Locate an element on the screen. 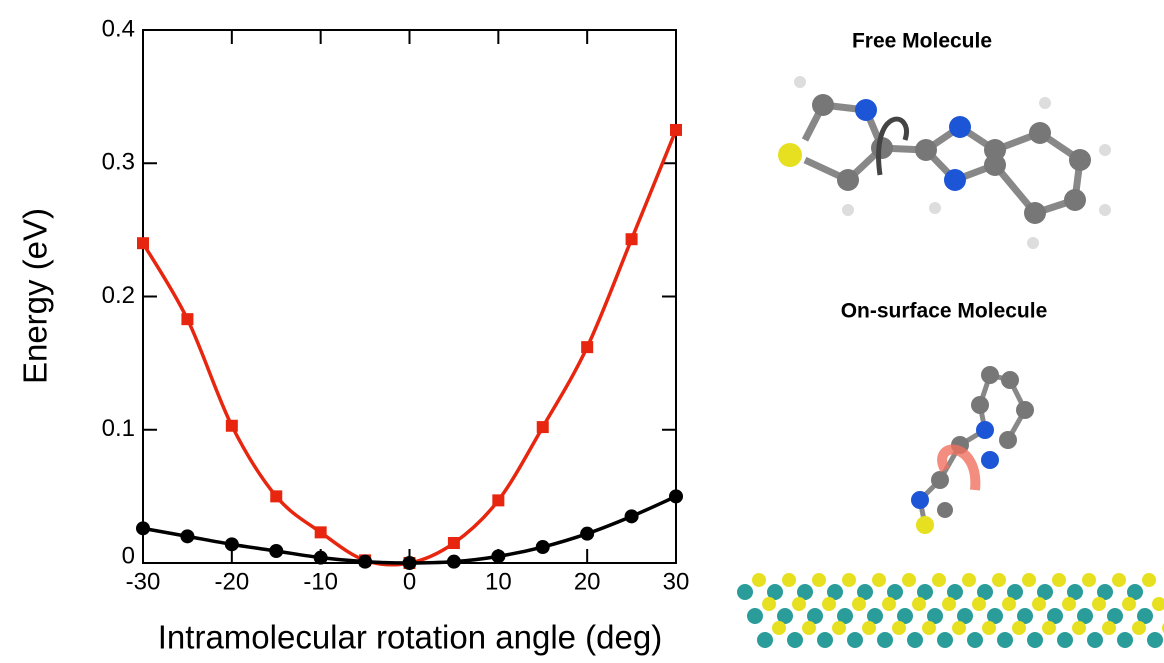 This screenshot has width=1164, height=663. y-tick-label: 0.1 is located at coordinates (118, 428).